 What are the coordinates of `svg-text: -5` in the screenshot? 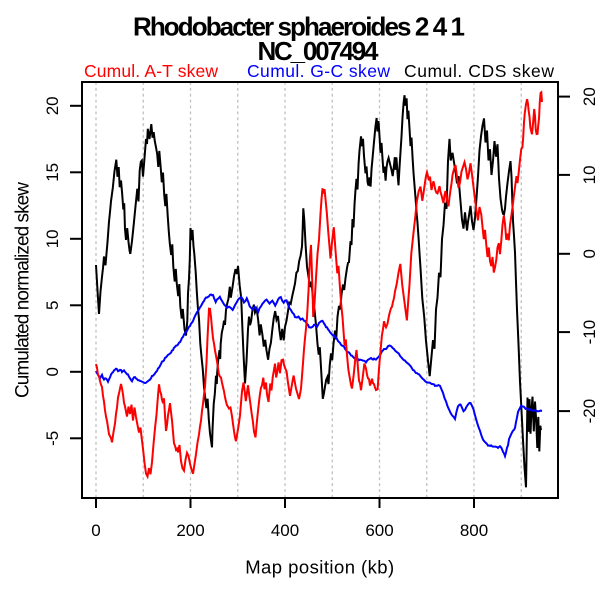 It's located at (52, 438).